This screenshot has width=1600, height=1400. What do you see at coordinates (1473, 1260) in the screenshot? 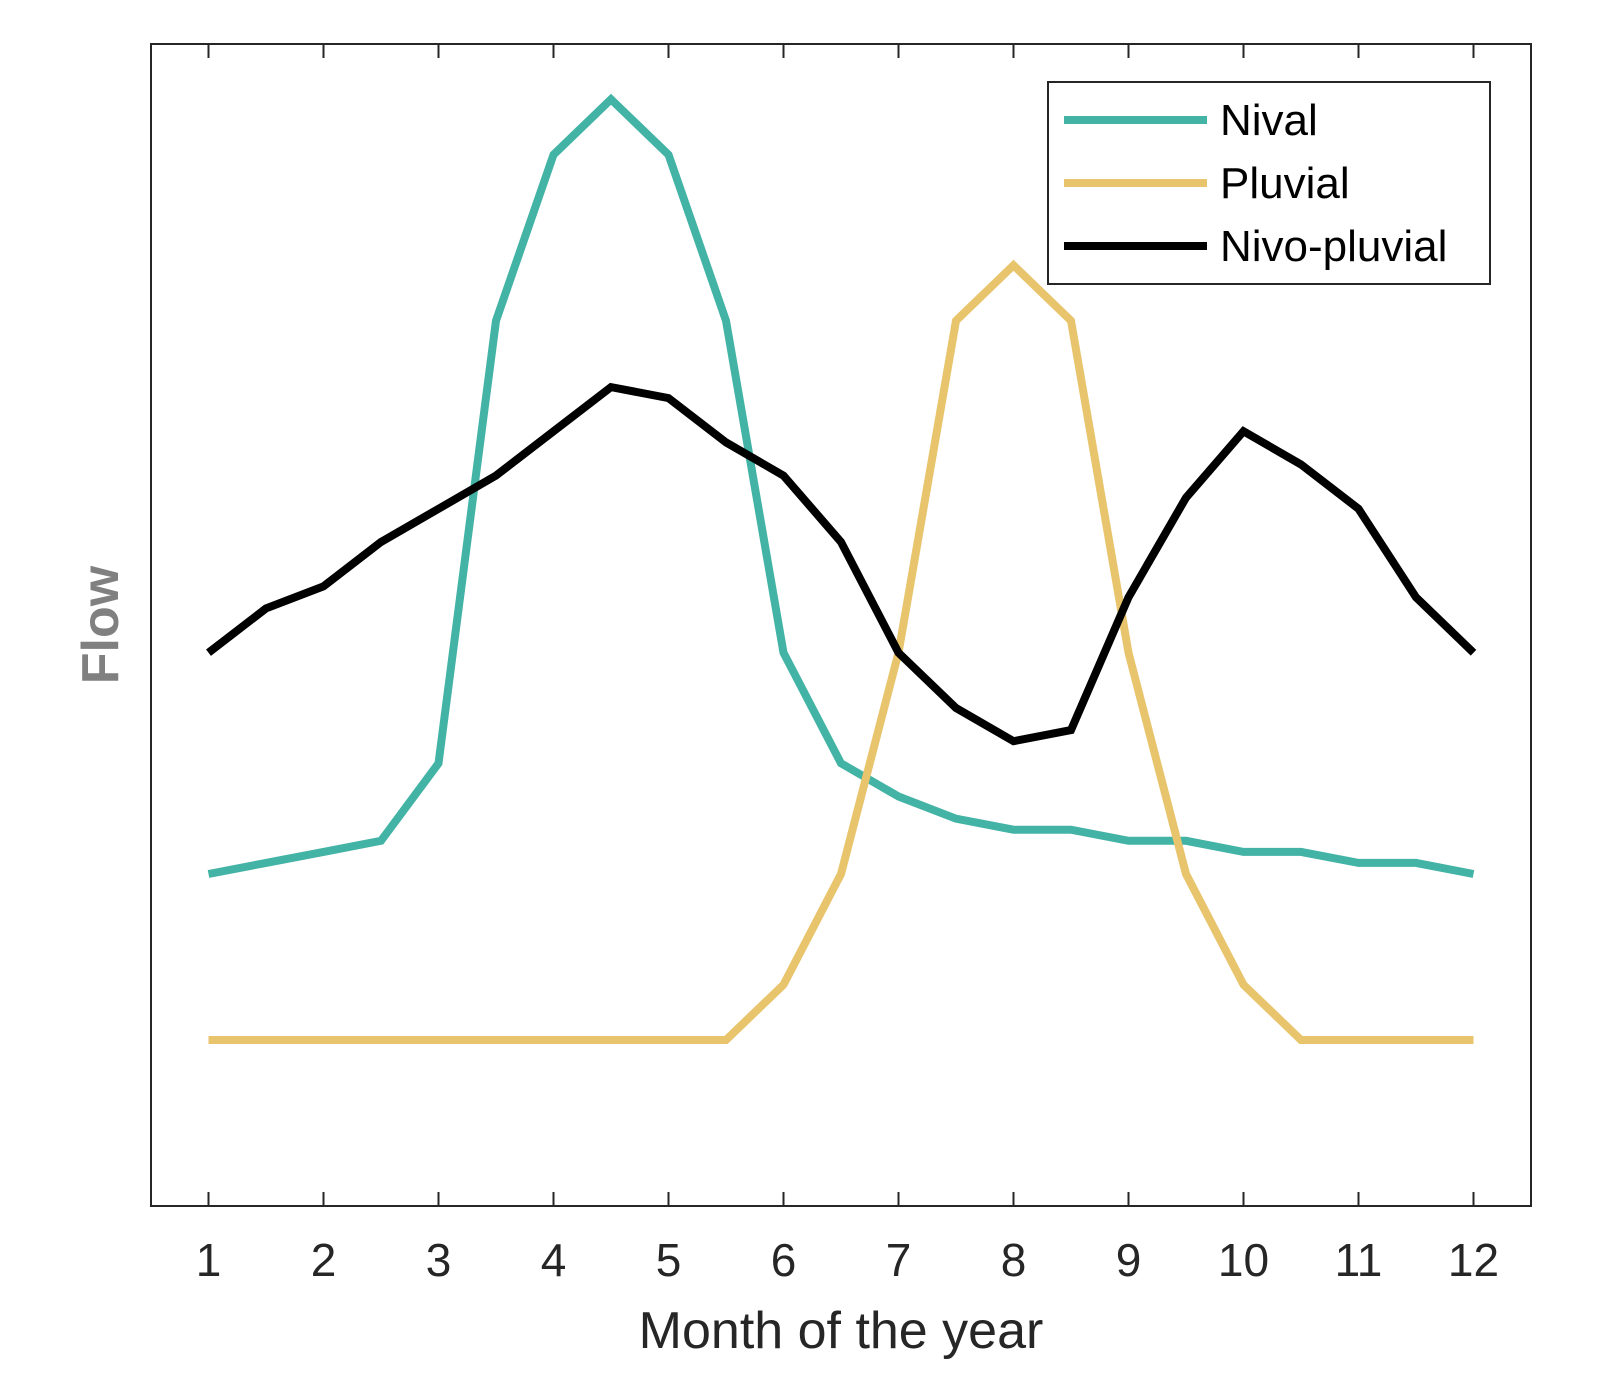
I see `x-tick-label-12: 12` at bounding box center [1473, 1260].